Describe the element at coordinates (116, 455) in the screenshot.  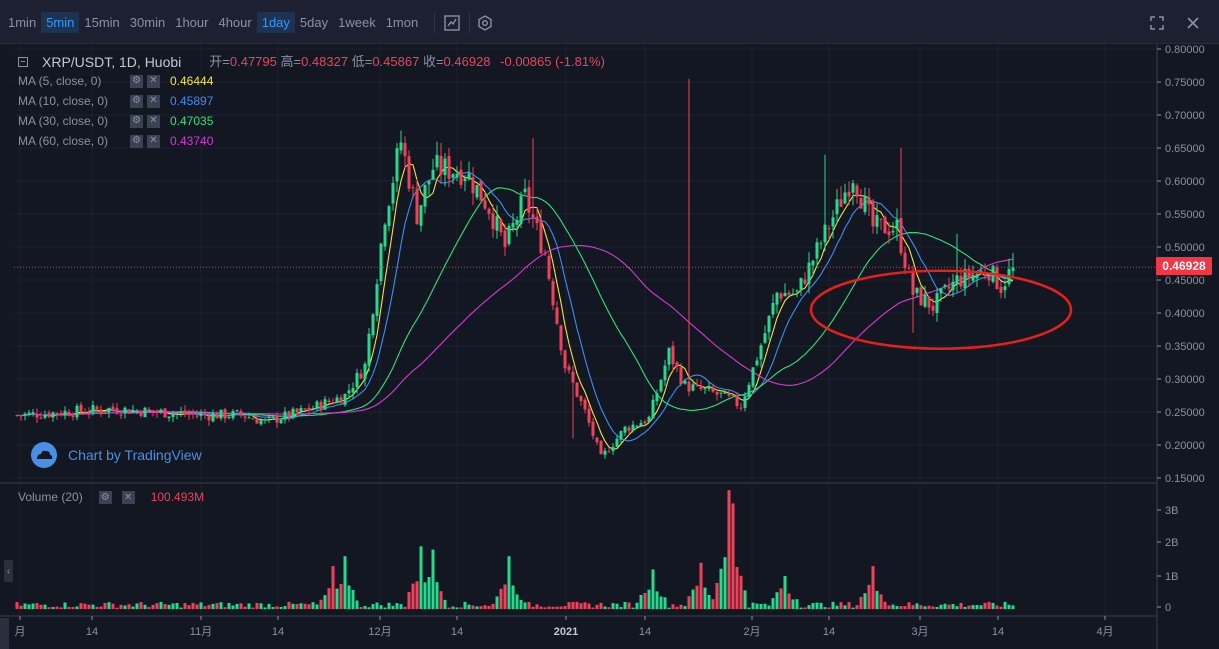
I see `tradingview-watermark: Chart by TradingView` at that location.